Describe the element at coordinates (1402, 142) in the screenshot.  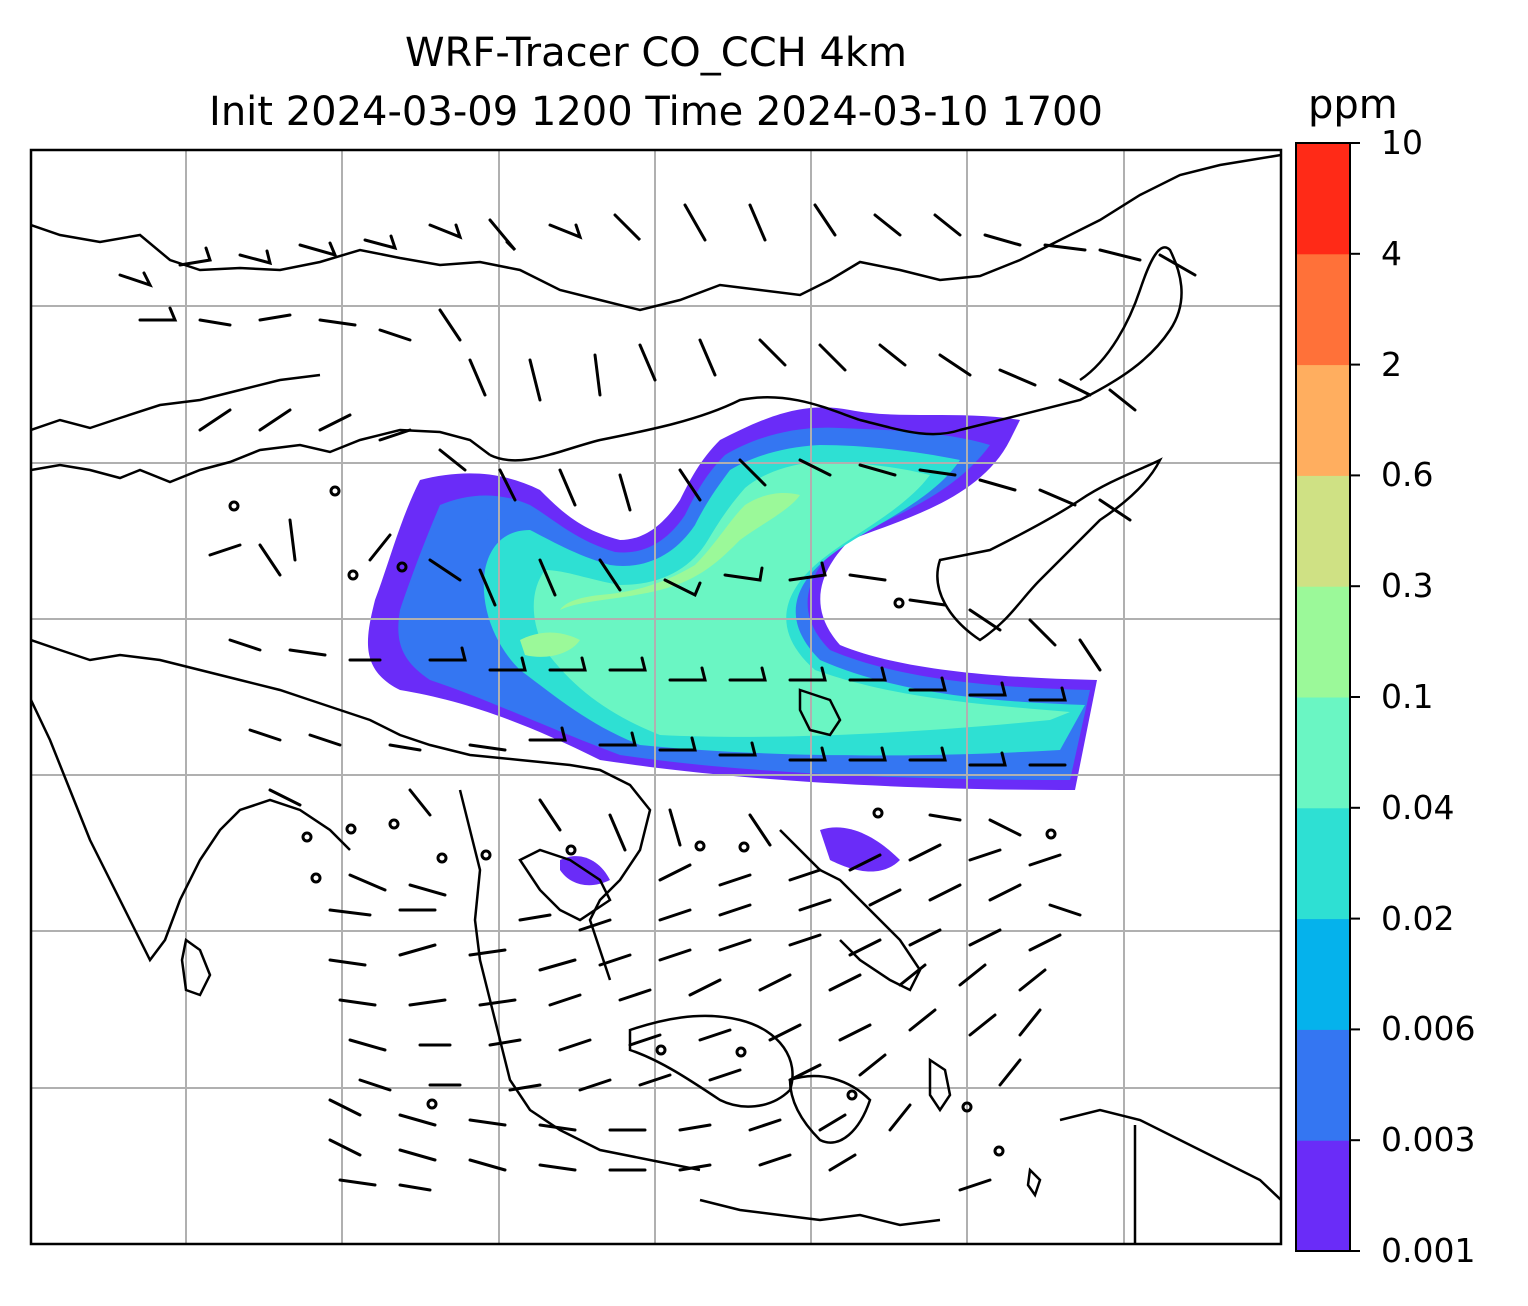
I see `colorbar-tick-label: 10` at that location.